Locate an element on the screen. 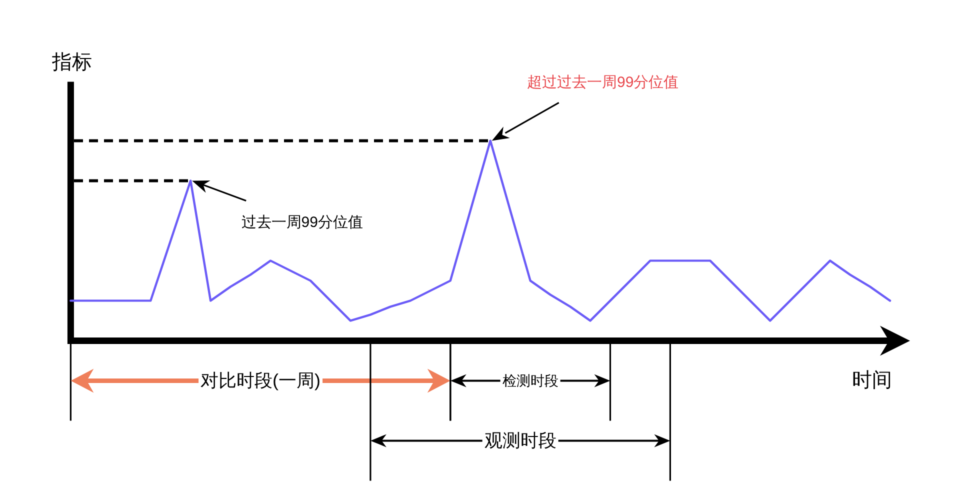  annotation: 对比时段(一周) is located at coordinates (260, 380).